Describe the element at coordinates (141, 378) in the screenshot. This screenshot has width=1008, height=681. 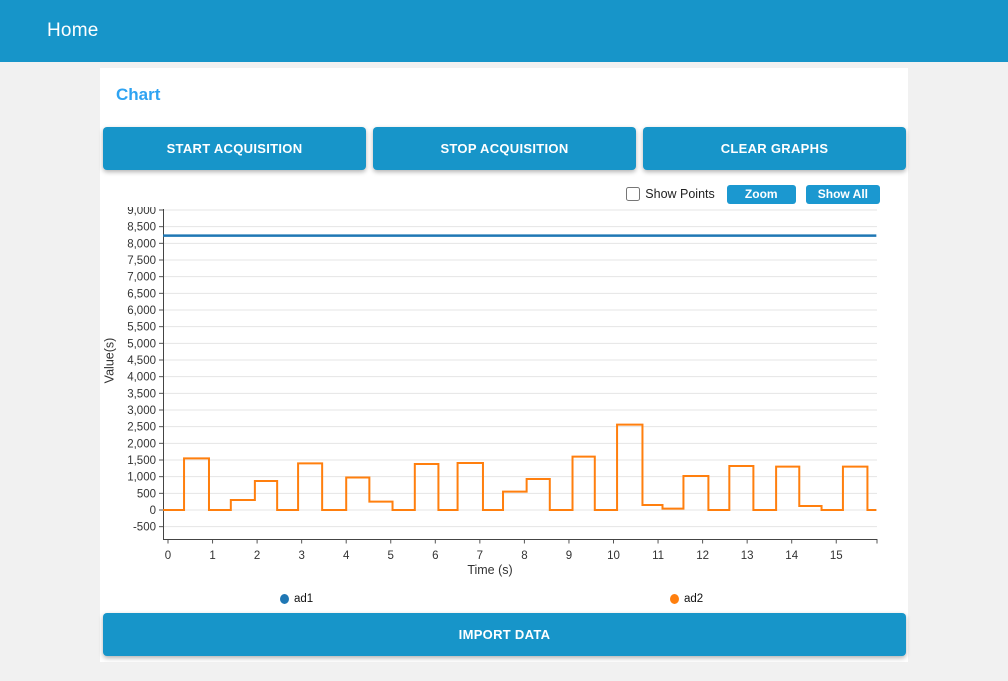
I see `y-tick-label: 4,000` at that location.